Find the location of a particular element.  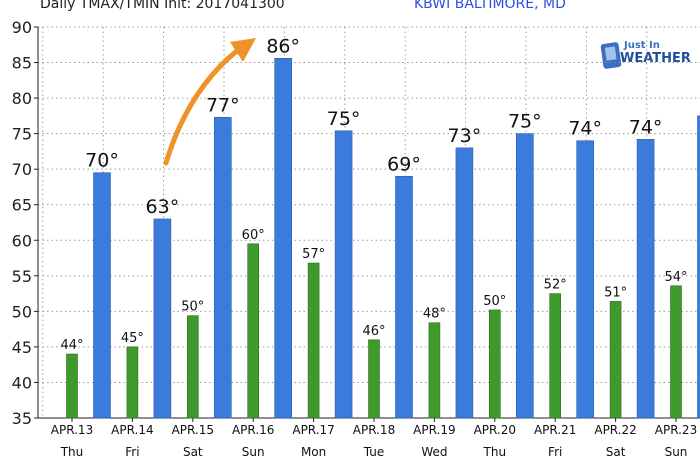

tmin-label: 46° is located at coordinates (373, 331).